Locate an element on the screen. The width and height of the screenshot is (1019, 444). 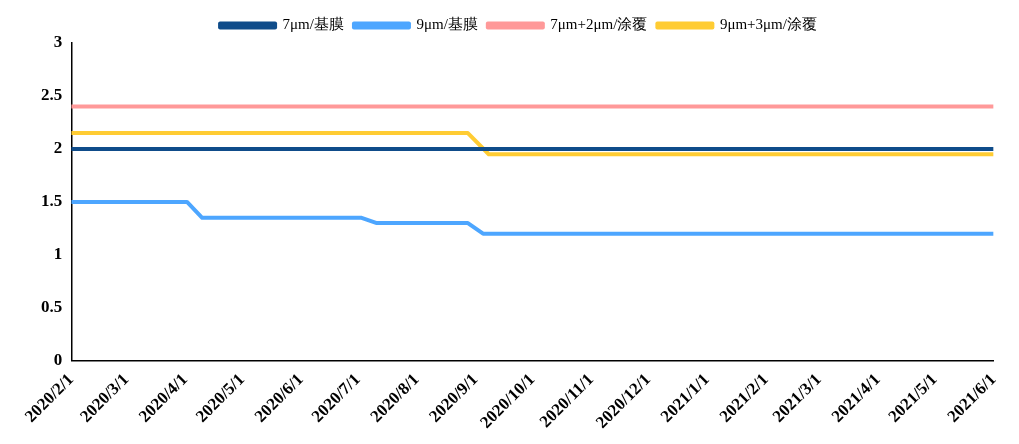
y-tick-label: 2 is located at coordinates (58, 148).